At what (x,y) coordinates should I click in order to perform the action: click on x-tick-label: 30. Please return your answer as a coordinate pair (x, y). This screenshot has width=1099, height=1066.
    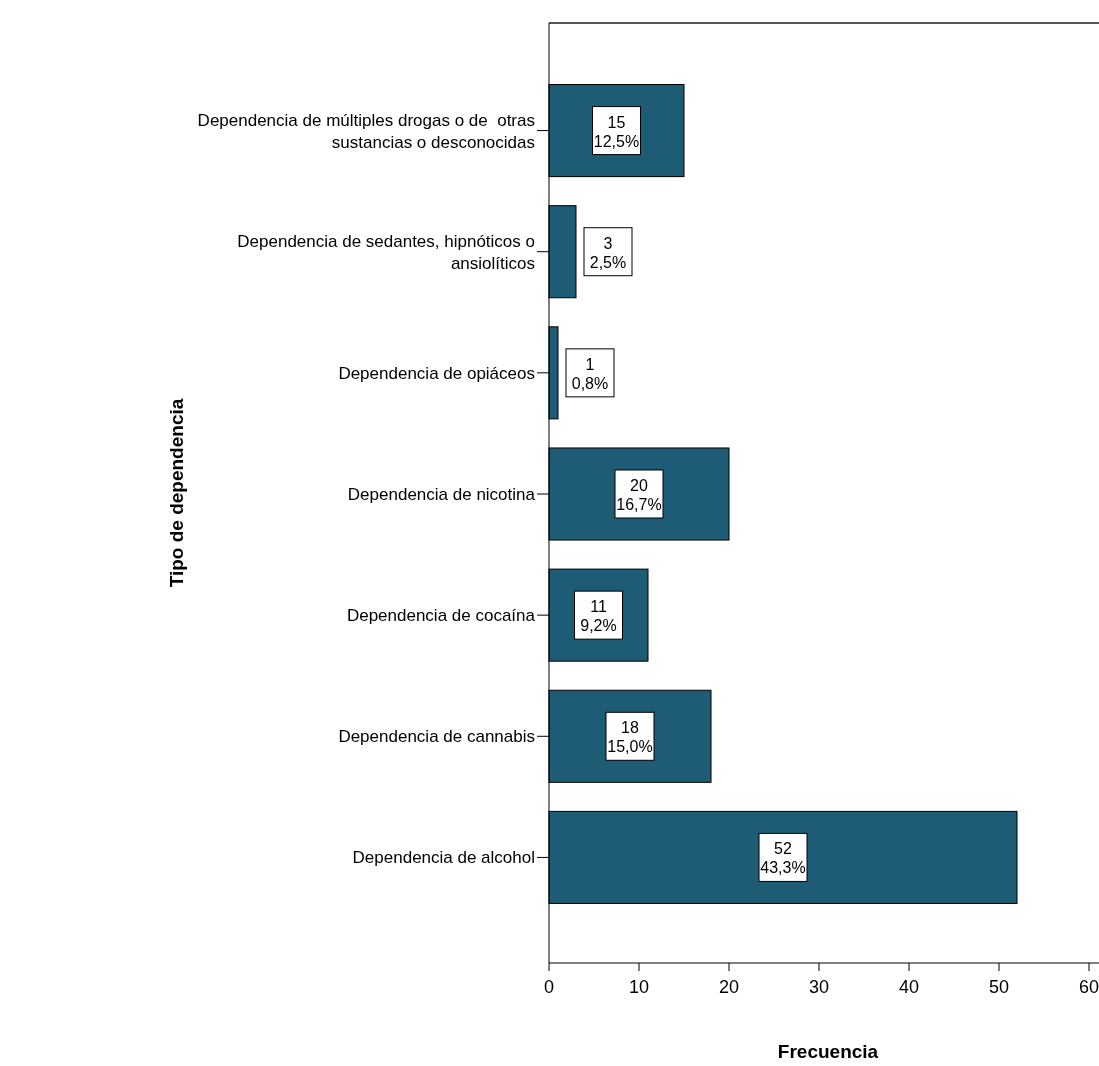
    Looking at the image, I should click on (819, 987).